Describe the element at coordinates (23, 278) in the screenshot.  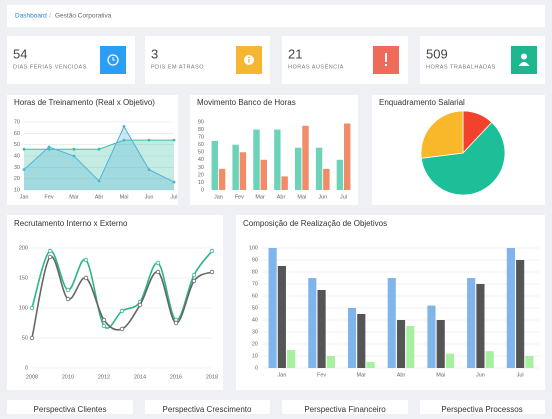
I see `y-tick-label: 150` at that location.